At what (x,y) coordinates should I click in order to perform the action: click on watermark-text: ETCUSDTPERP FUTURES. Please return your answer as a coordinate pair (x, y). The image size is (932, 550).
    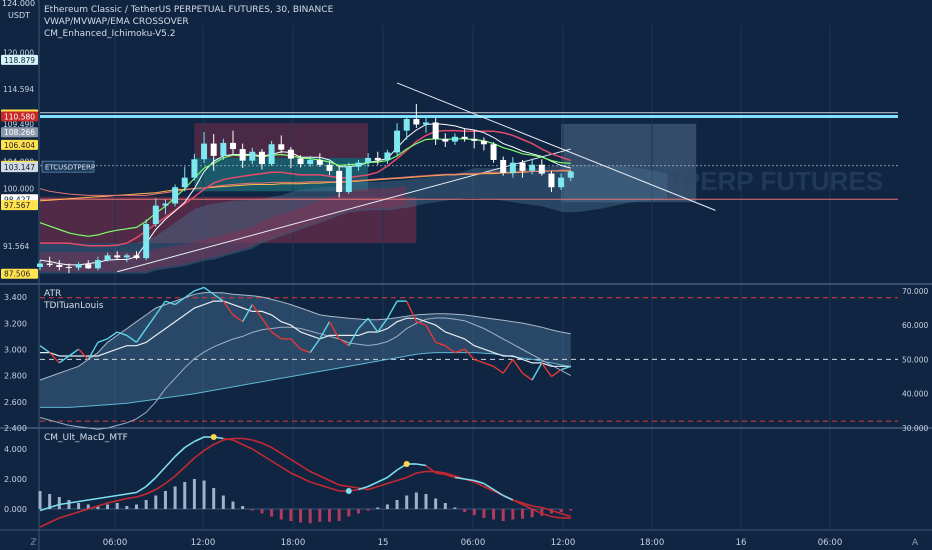
    Looking at the image, I should click on (721, 181).